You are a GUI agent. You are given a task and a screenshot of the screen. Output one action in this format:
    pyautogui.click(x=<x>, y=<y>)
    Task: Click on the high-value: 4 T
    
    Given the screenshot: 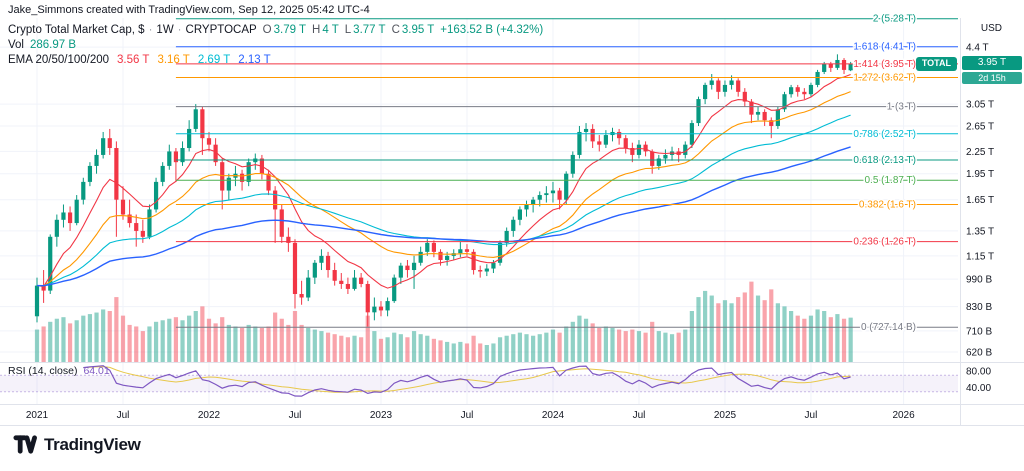 What is the action you would take?
    pyautogui.click(x=330, y=29)
    